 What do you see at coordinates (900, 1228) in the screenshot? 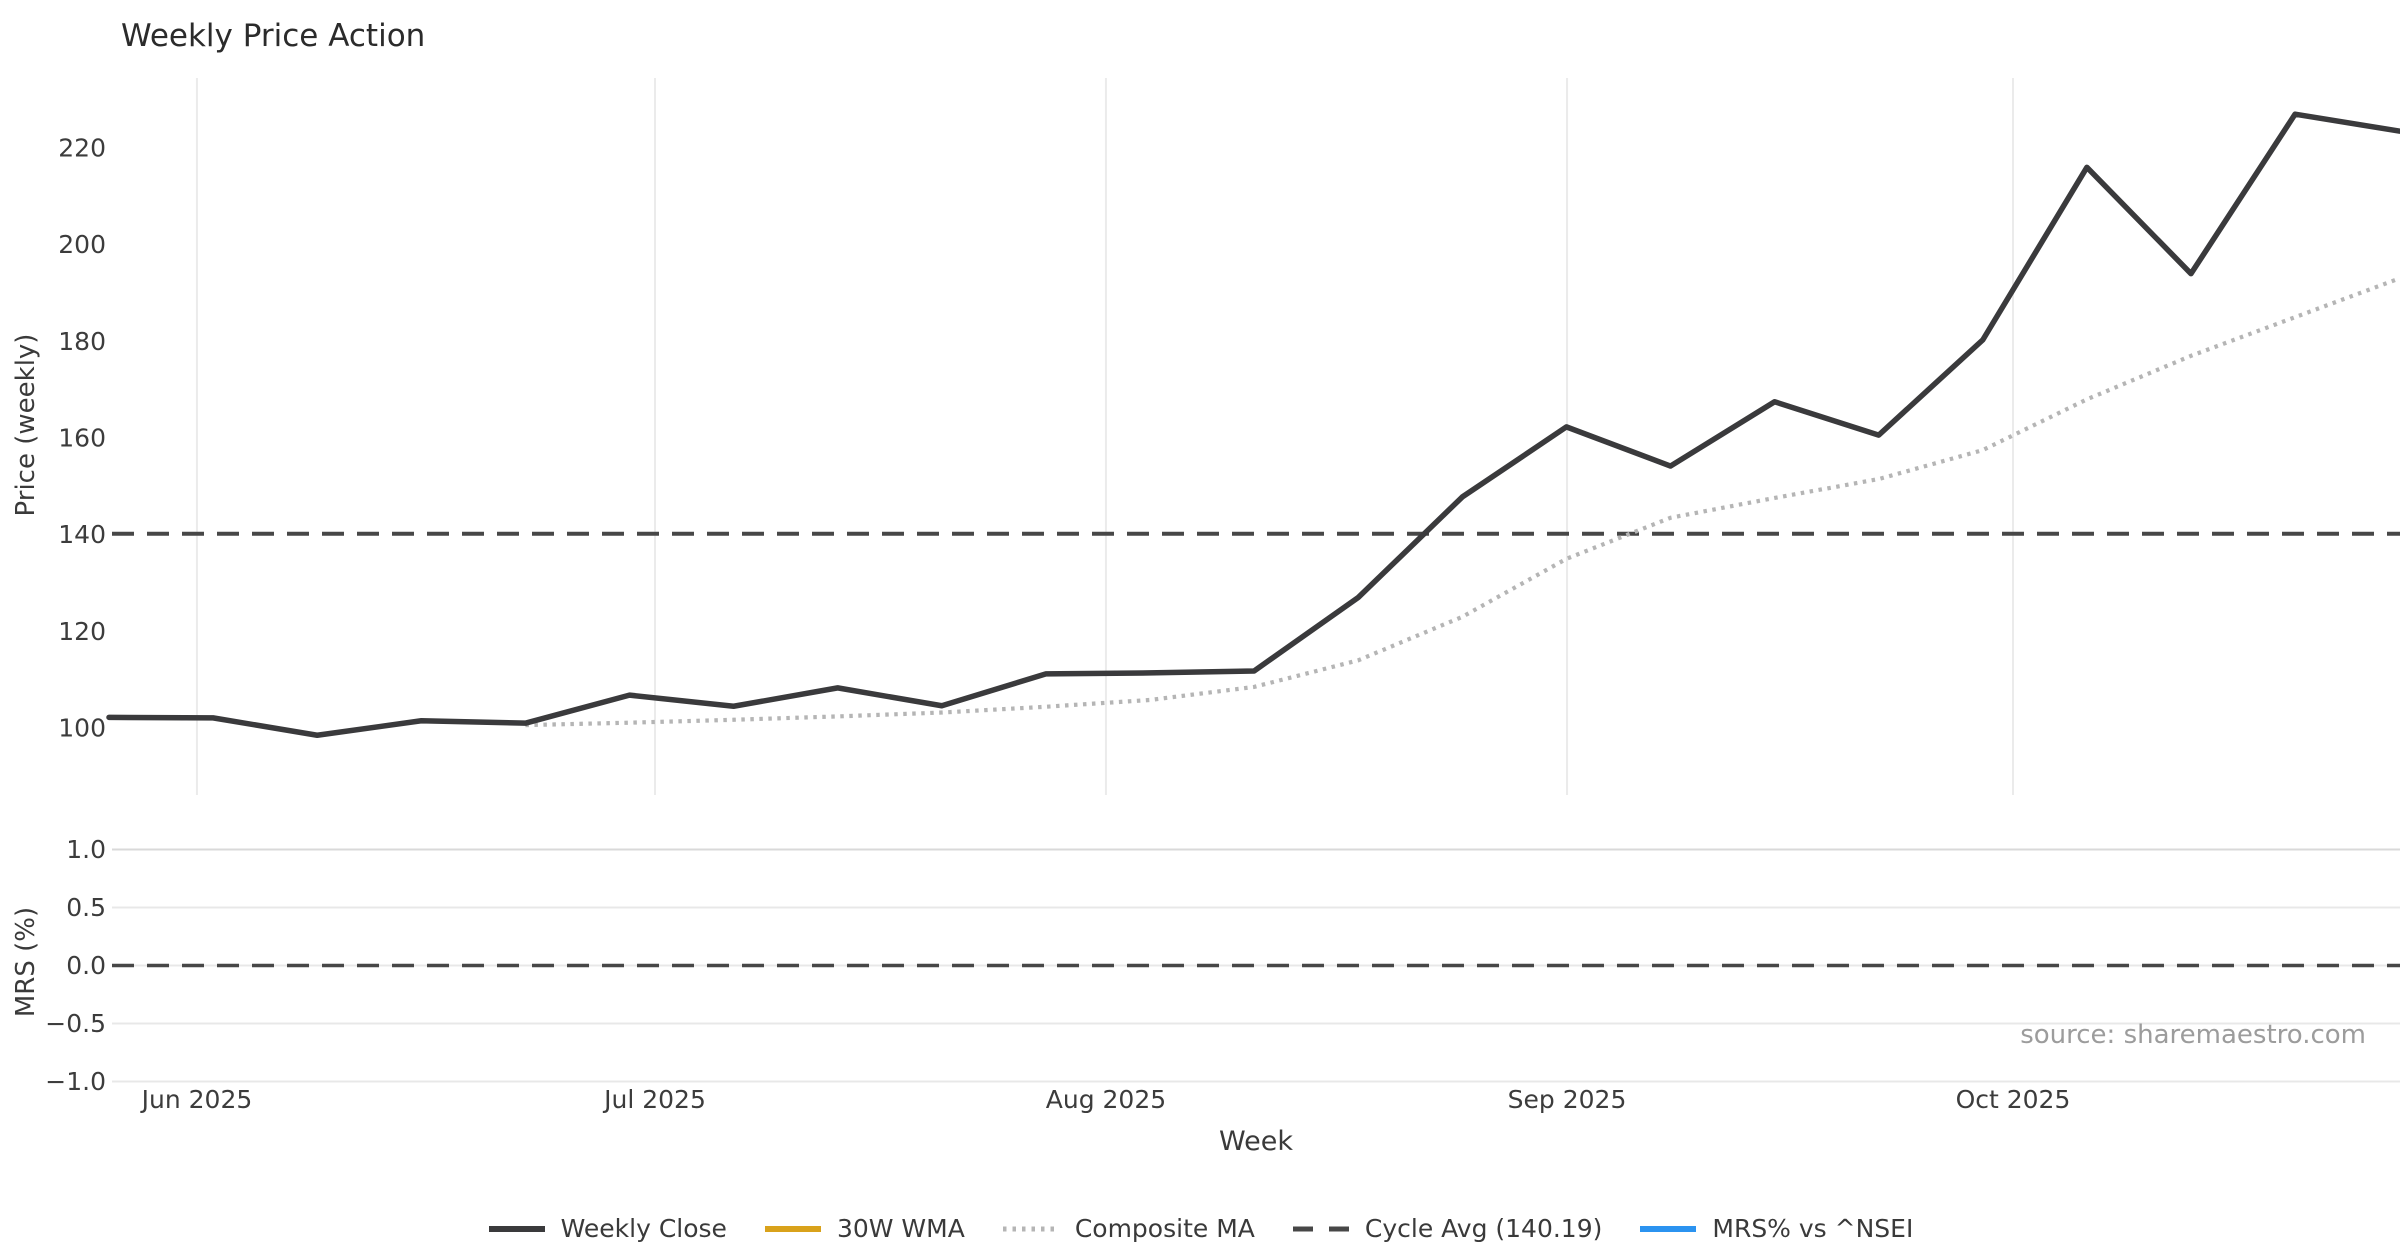
I see `legend-label: 30W WMA` at bounding box center [900, 1228].